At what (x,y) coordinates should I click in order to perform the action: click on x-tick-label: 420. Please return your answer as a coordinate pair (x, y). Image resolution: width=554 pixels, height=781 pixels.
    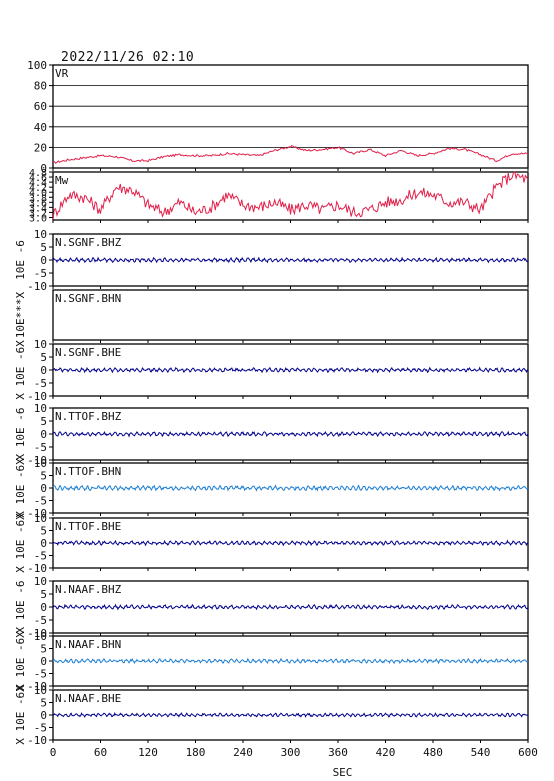
    Looking at the image, I should click on (386, 752).